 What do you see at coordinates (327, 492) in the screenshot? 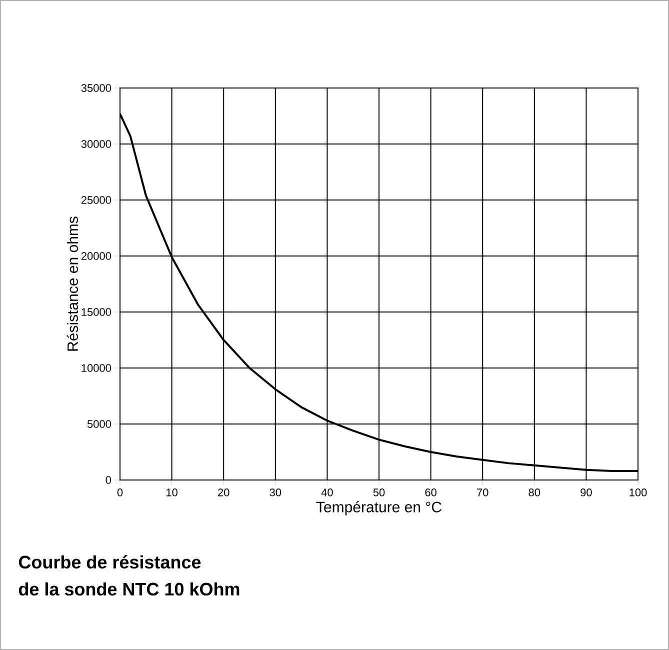
I see `x-tick-label: 40` at bounding box center [327, 492].